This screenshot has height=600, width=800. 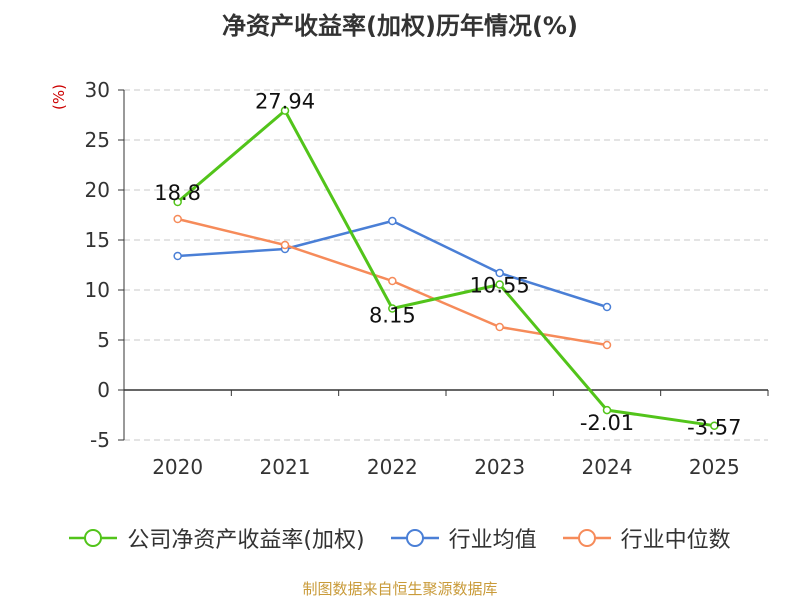 What do you see at coordinates (499, 327) in the screenshot?
I see `point-median-2023` at bounding box center [499, 327].